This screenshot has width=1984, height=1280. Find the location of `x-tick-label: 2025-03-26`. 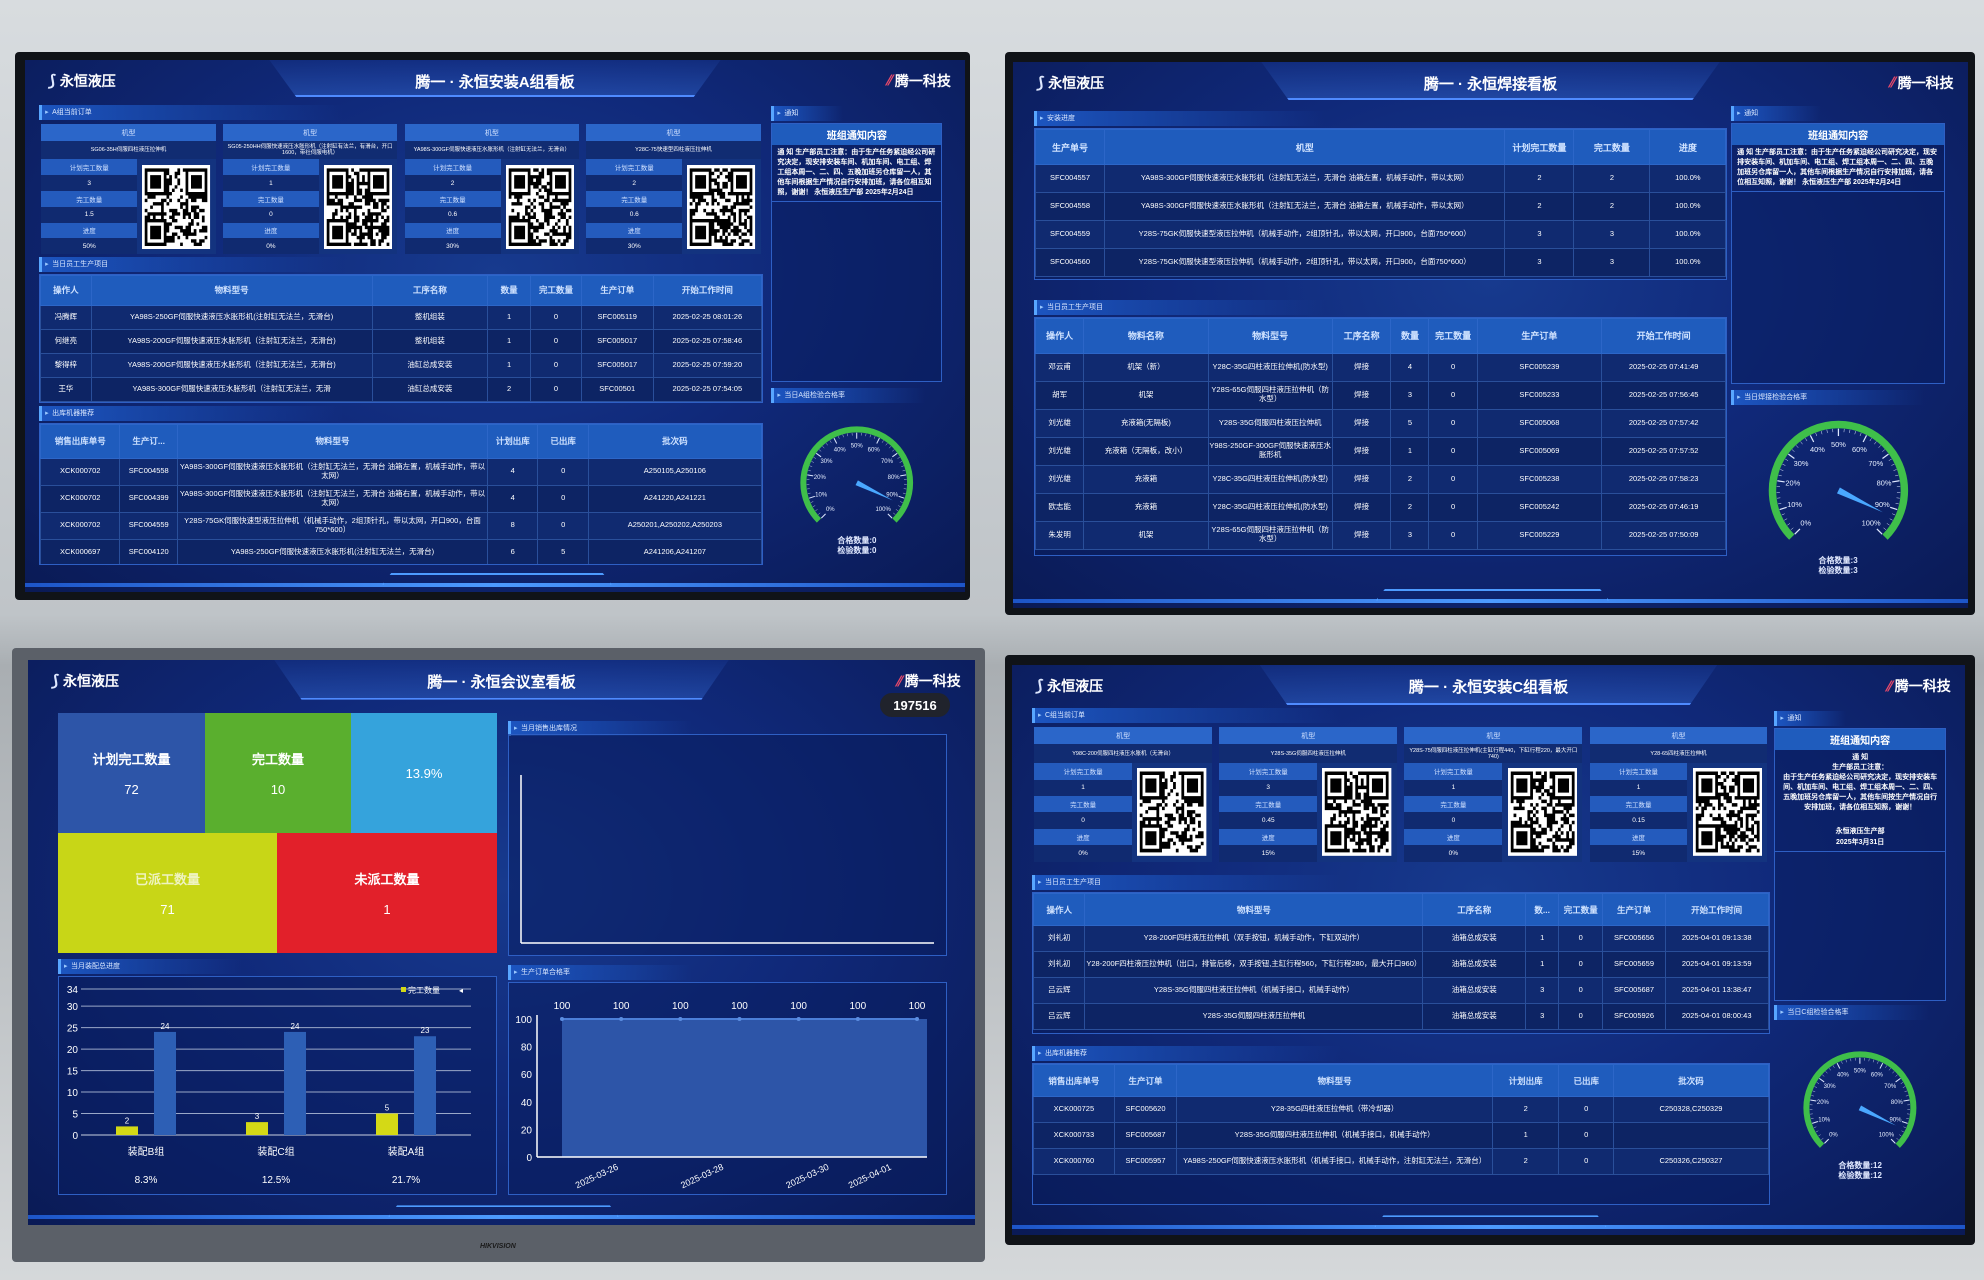

x-tick-label: 2025-03-26 is located at coordinates (597, 1176).